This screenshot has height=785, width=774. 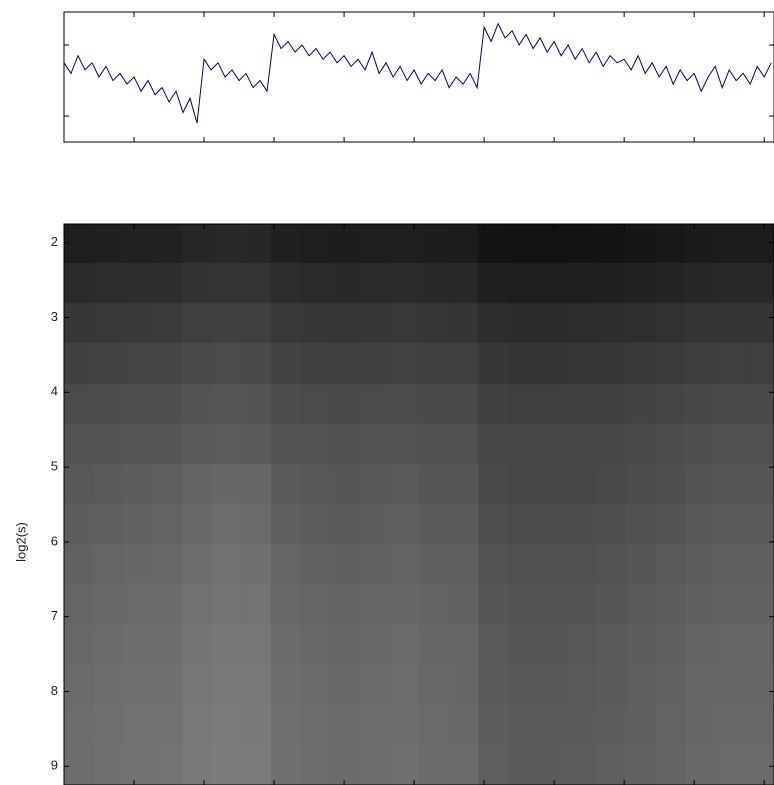 What do you see at coordinates (417, 73) in the screenshot?
I see `signal-line` at bounding box center [417, 73].